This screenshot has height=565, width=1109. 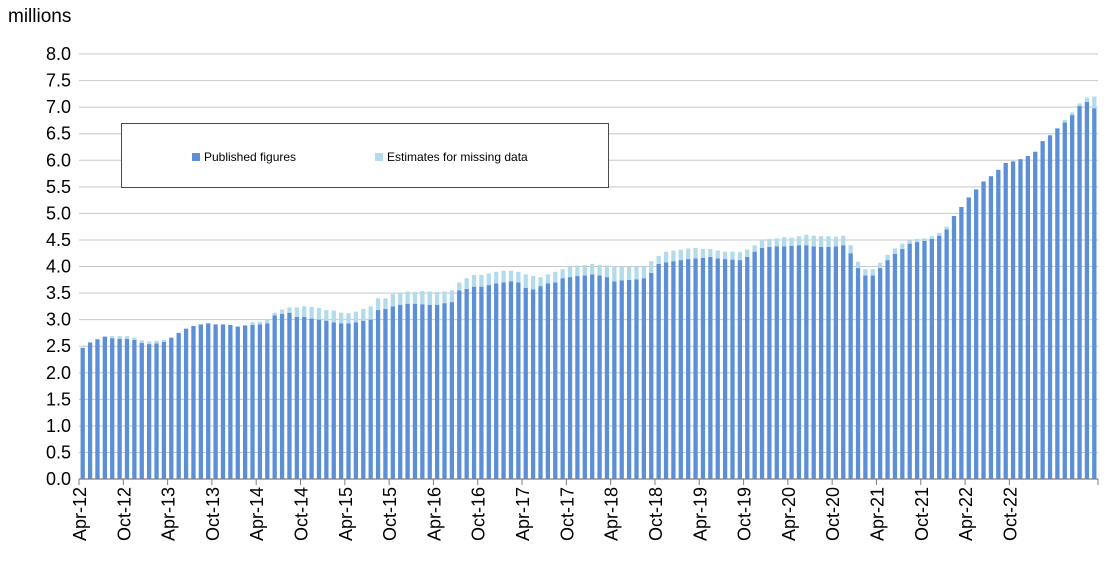 What do you see at coordinates (58, 452) in the screenshot?
I see `y-tick-label: 0.5` at bounding box center [58, 452].